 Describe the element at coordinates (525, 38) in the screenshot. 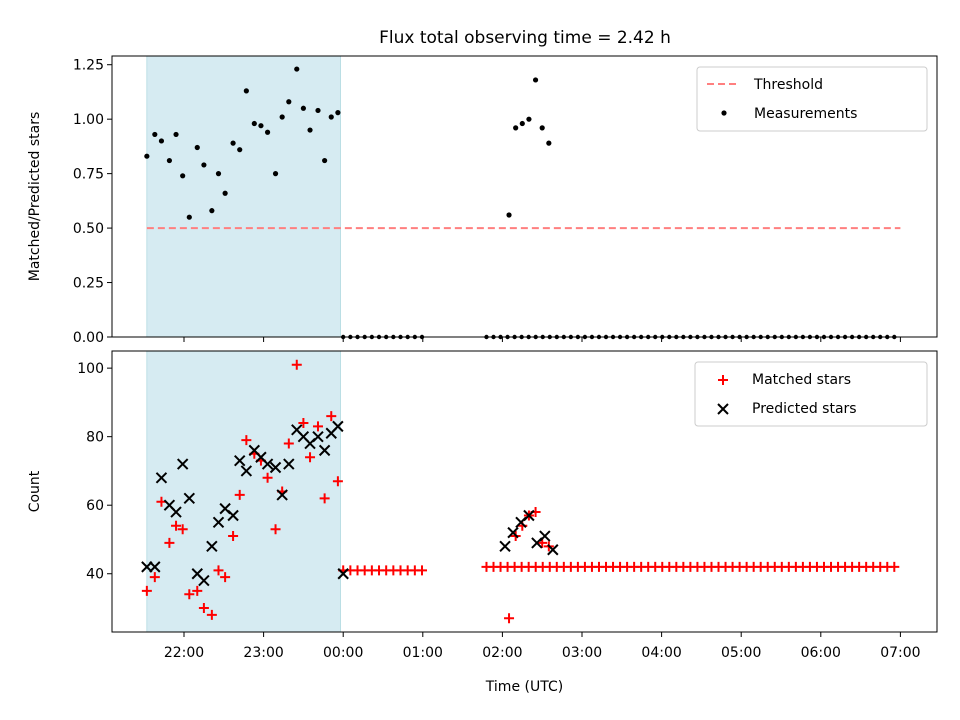

I see `figure-title: Flux total observing time = 2.42 h` at that location.